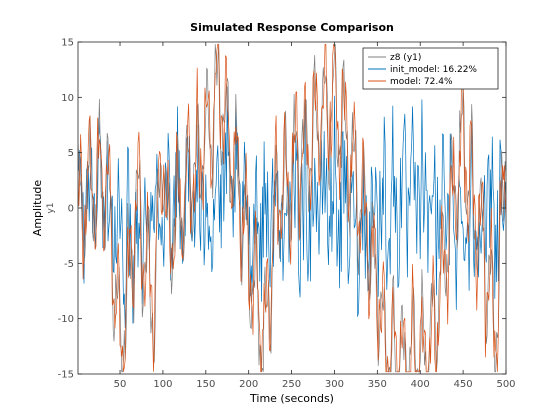  What do you see at coordinates (377, 384) in the screenshot?
I see `x-tick-label: 350` at bounding box center [377, 384].